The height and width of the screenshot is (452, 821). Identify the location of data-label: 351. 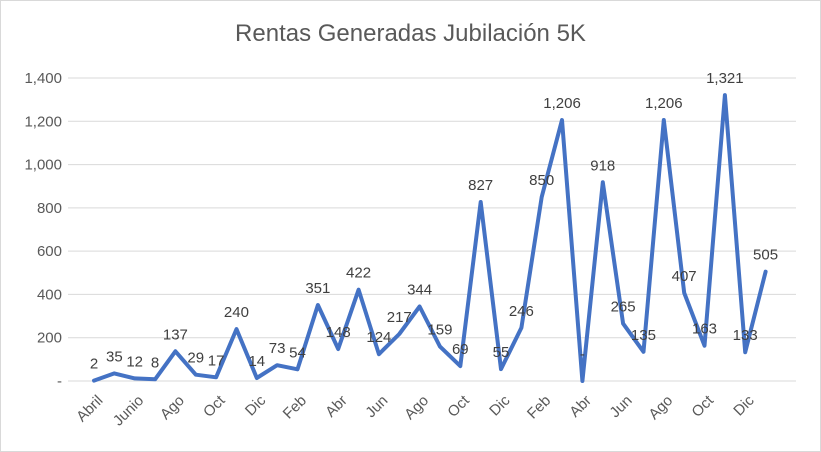
(317, 288).